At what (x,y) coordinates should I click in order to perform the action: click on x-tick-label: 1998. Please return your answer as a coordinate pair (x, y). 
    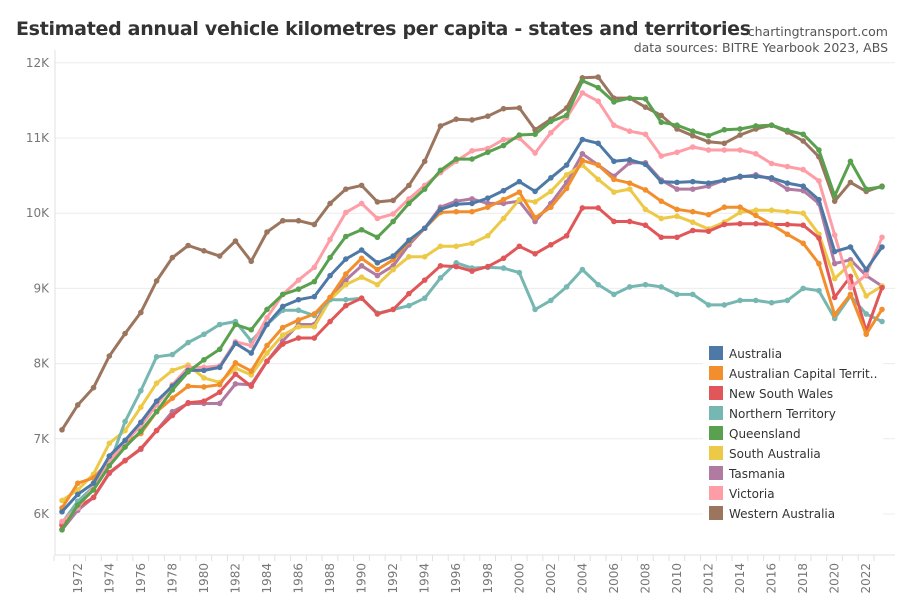
    Looking at the image, I should click on (488, 578).